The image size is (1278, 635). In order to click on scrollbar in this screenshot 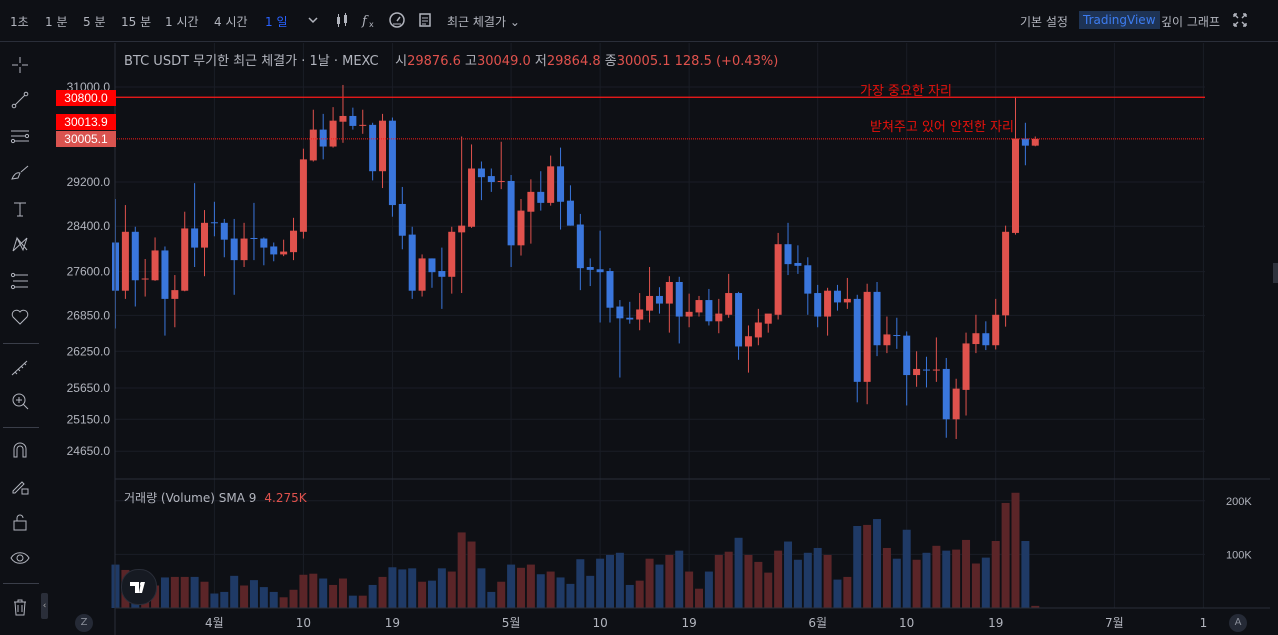, I will do `click(1275, 273)`.